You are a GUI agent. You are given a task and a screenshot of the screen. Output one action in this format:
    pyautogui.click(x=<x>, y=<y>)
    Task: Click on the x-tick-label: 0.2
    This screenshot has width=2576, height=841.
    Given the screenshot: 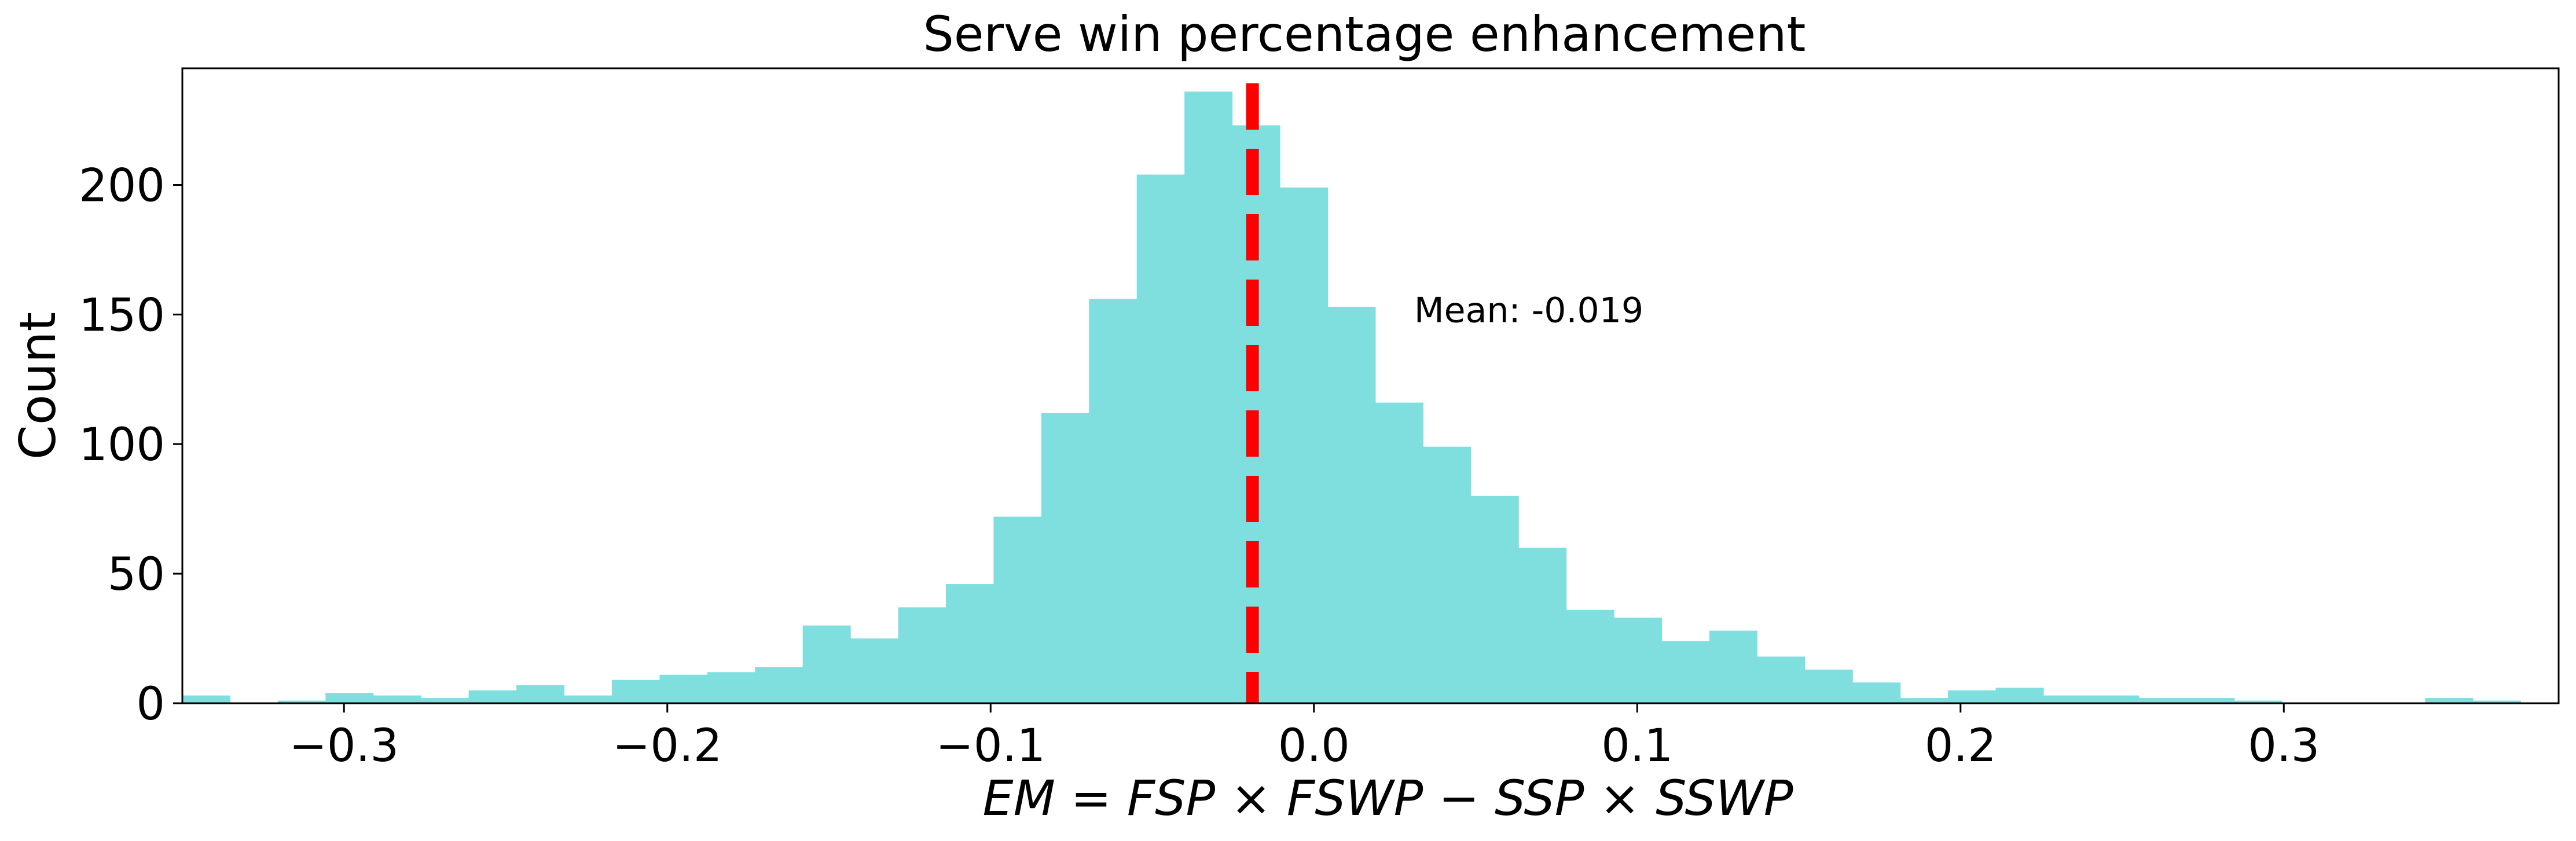 What is the action you would take?
    pyautogui.click(x=1961, y=746)
    